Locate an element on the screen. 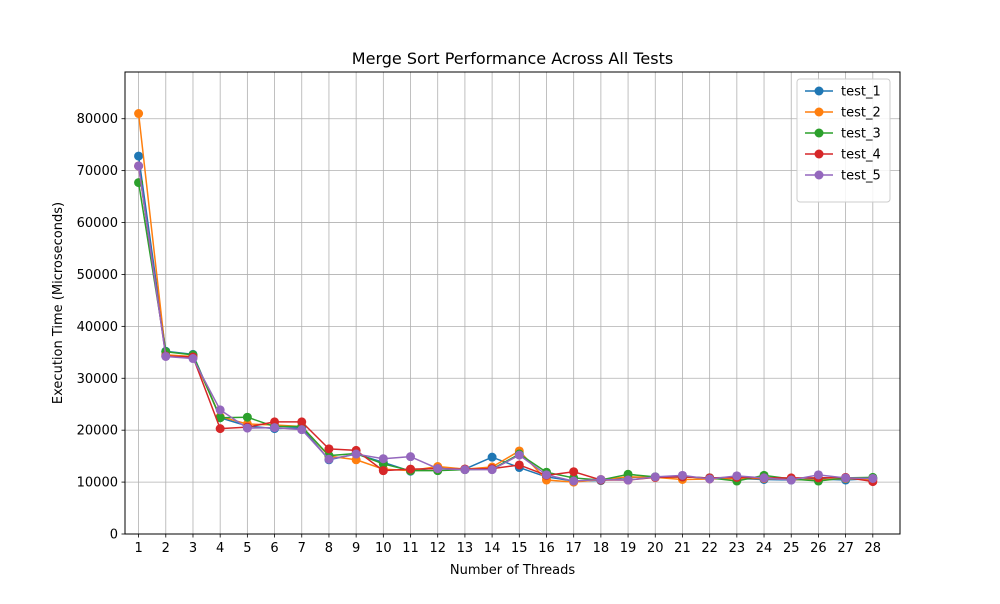  x-tick-label: 28 is located at coordinates (873, 548).